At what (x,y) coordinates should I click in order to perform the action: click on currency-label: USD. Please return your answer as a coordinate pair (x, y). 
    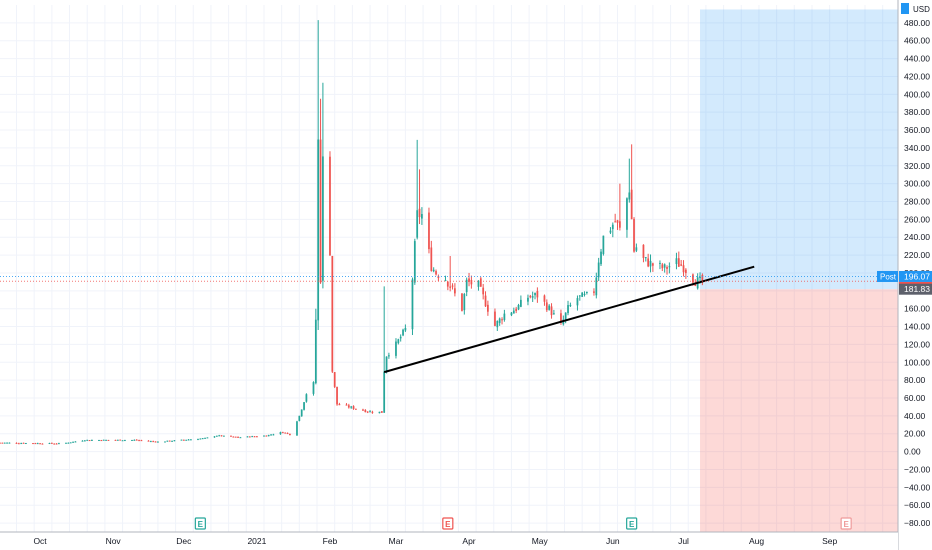
    Looking at the image, I should click on (921, 9).